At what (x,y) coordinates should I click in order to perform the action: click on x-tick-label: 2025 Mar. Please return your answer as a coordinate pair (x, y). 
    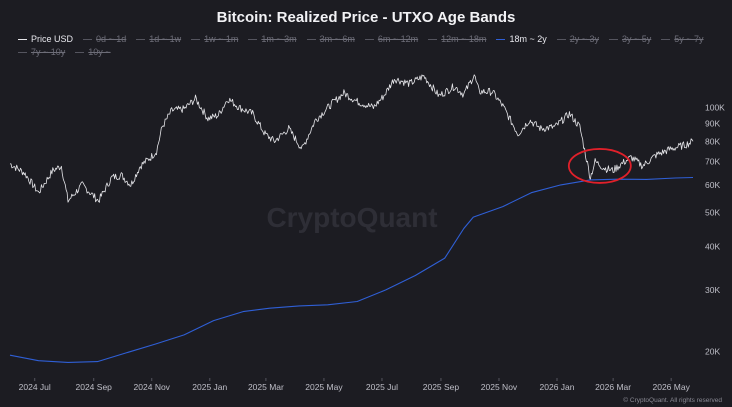
    Looking at the image, I should click on (266, 387).